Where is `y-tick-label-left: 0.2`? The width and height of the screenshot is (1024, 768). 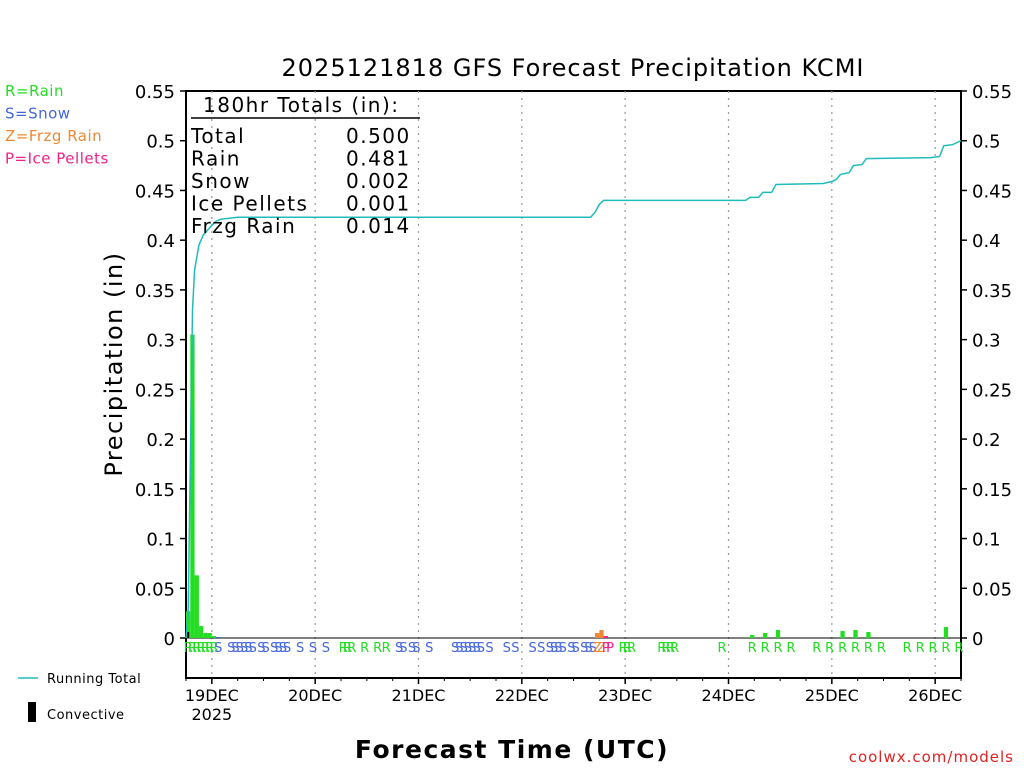
y-tick-label-left: 0.2 is located at coordinates (160, 440).